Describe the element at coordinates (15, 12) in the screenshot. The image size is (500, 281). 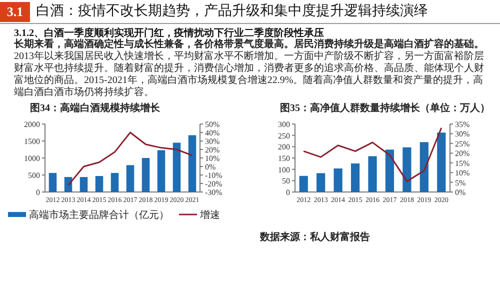
I see `text: 3.1` at that location.